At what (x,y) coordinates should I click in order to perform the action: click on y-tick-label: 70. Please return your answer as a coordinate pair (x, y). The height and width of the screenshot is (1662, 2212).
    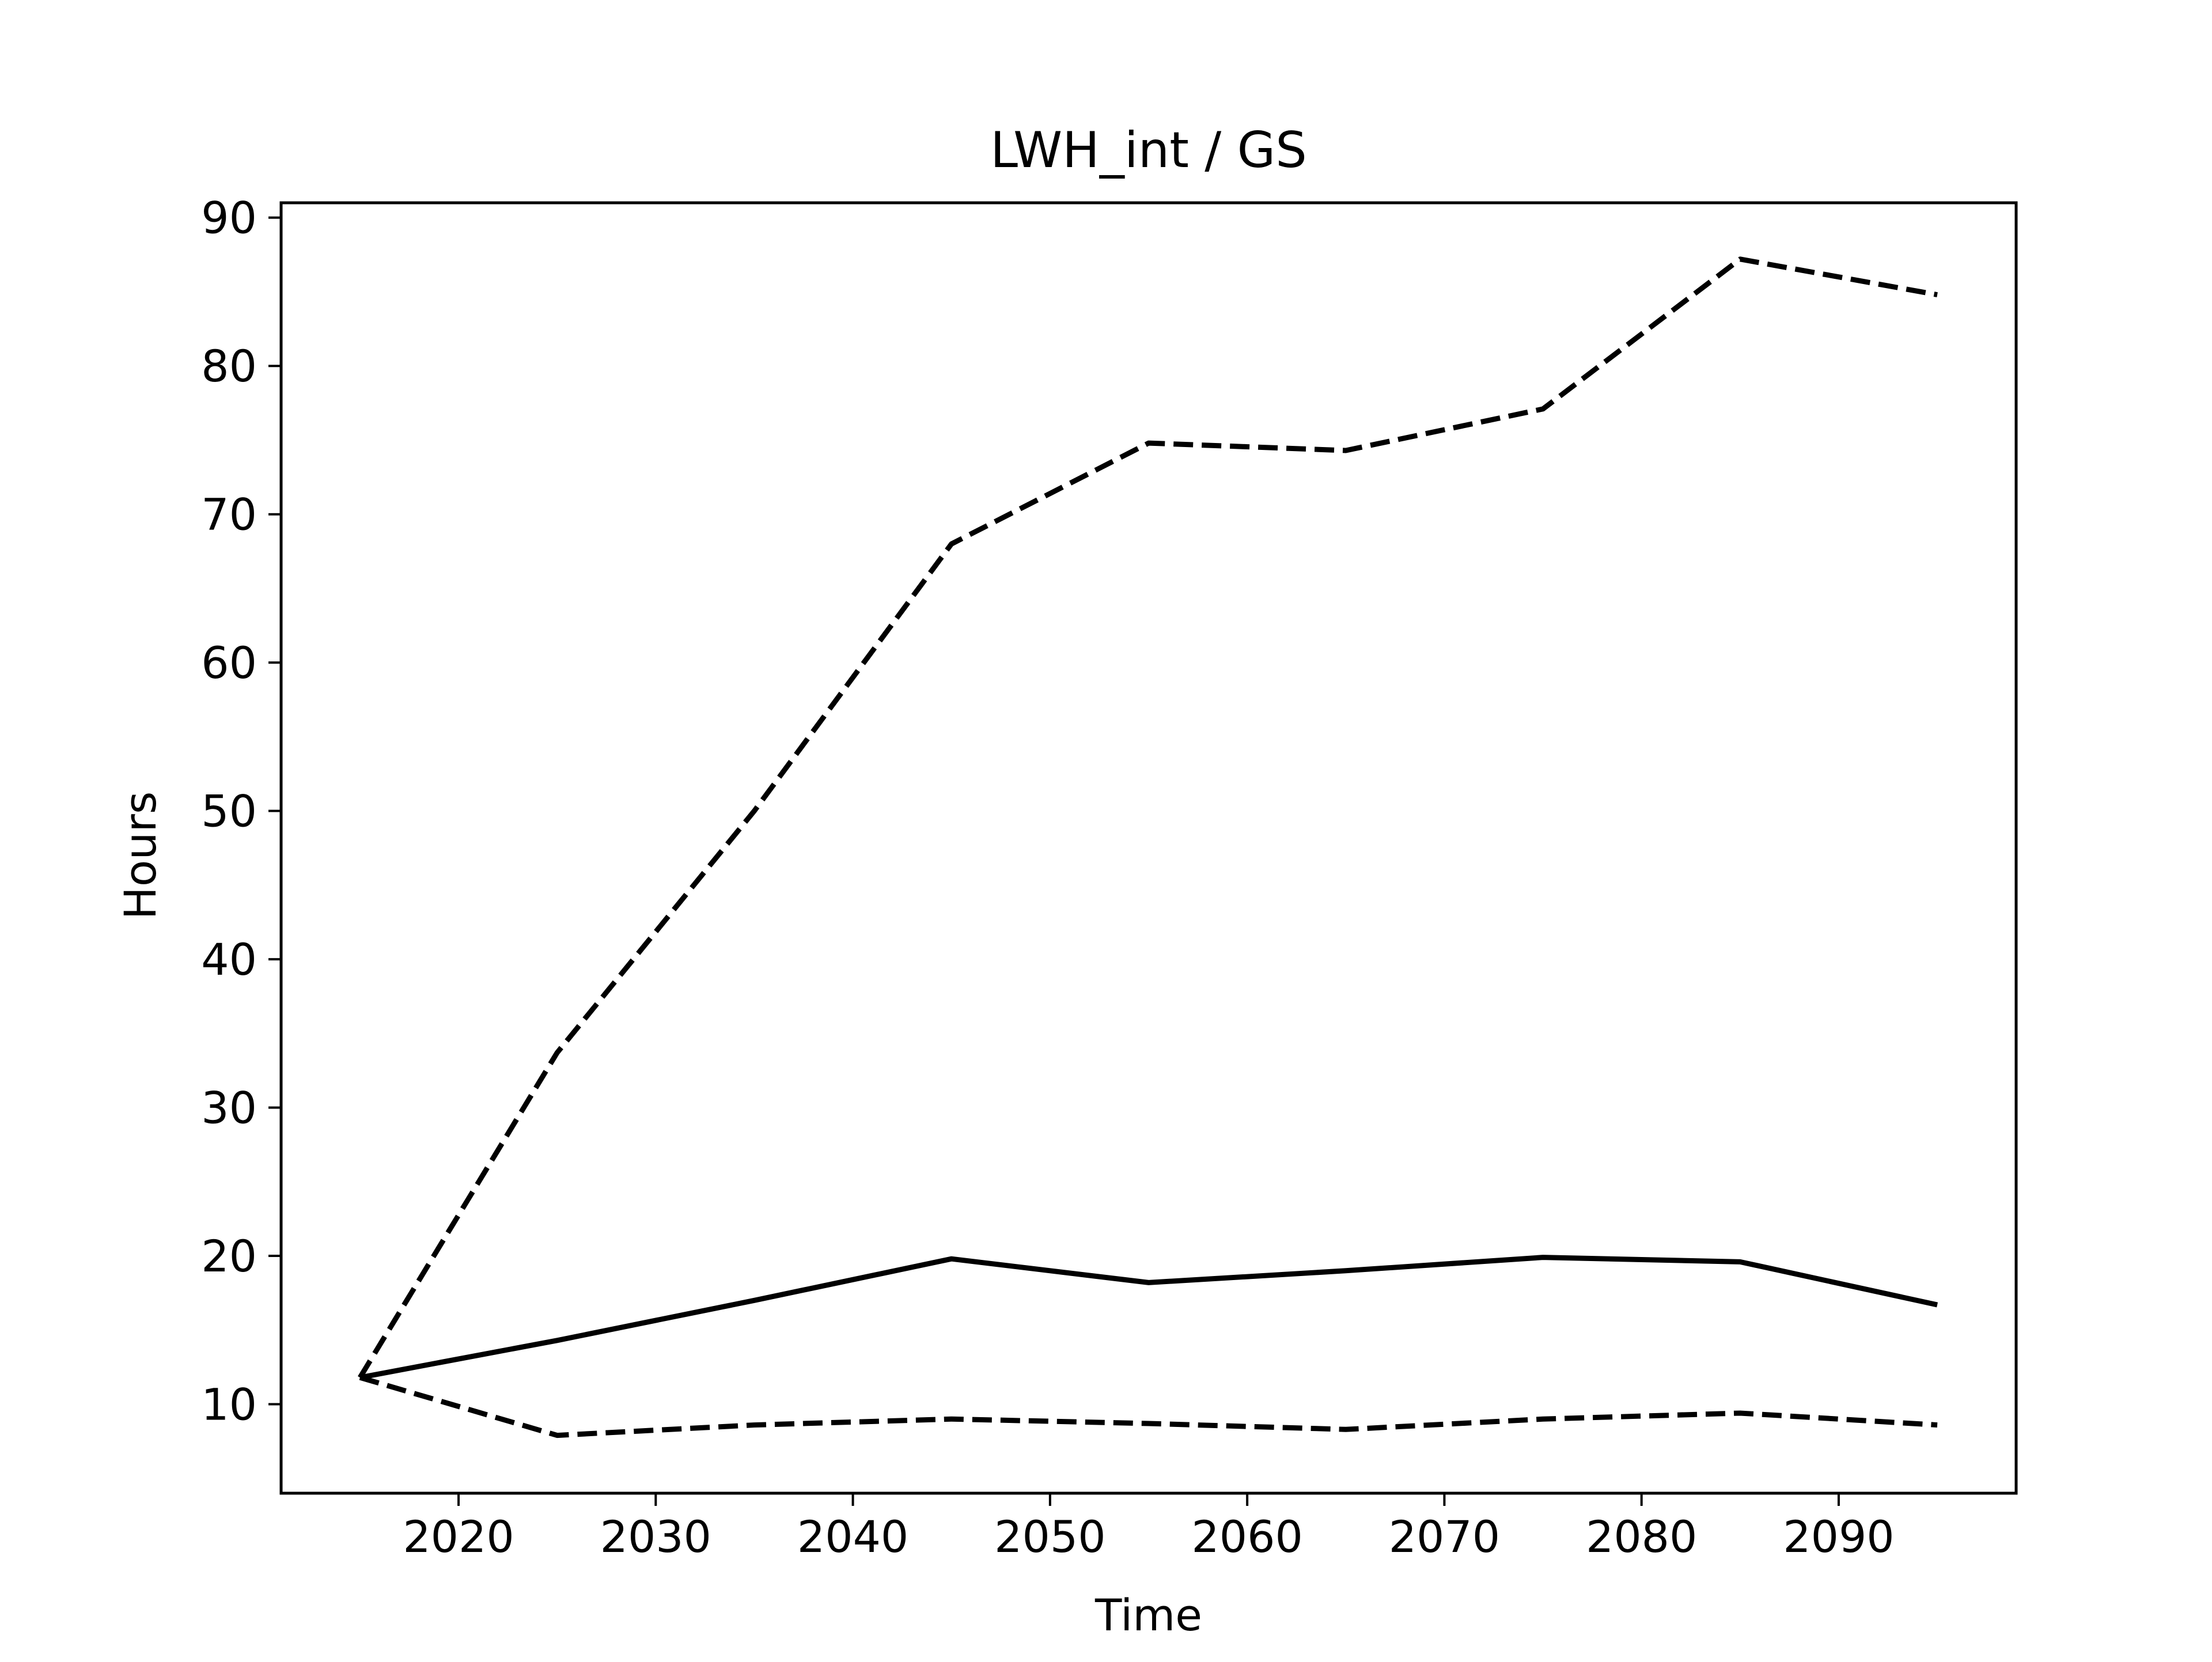
    Looking at the image, I should click on (229, 514).